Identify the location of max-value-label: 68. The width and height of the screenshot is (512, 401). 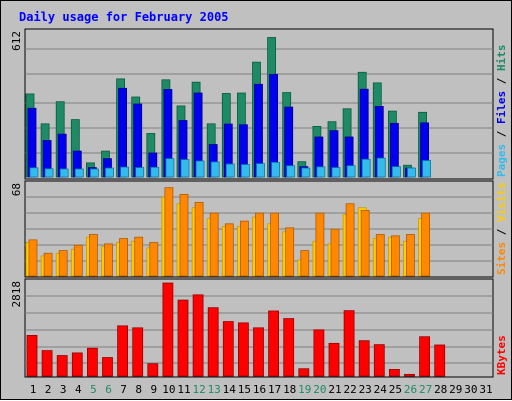
(16, 189).